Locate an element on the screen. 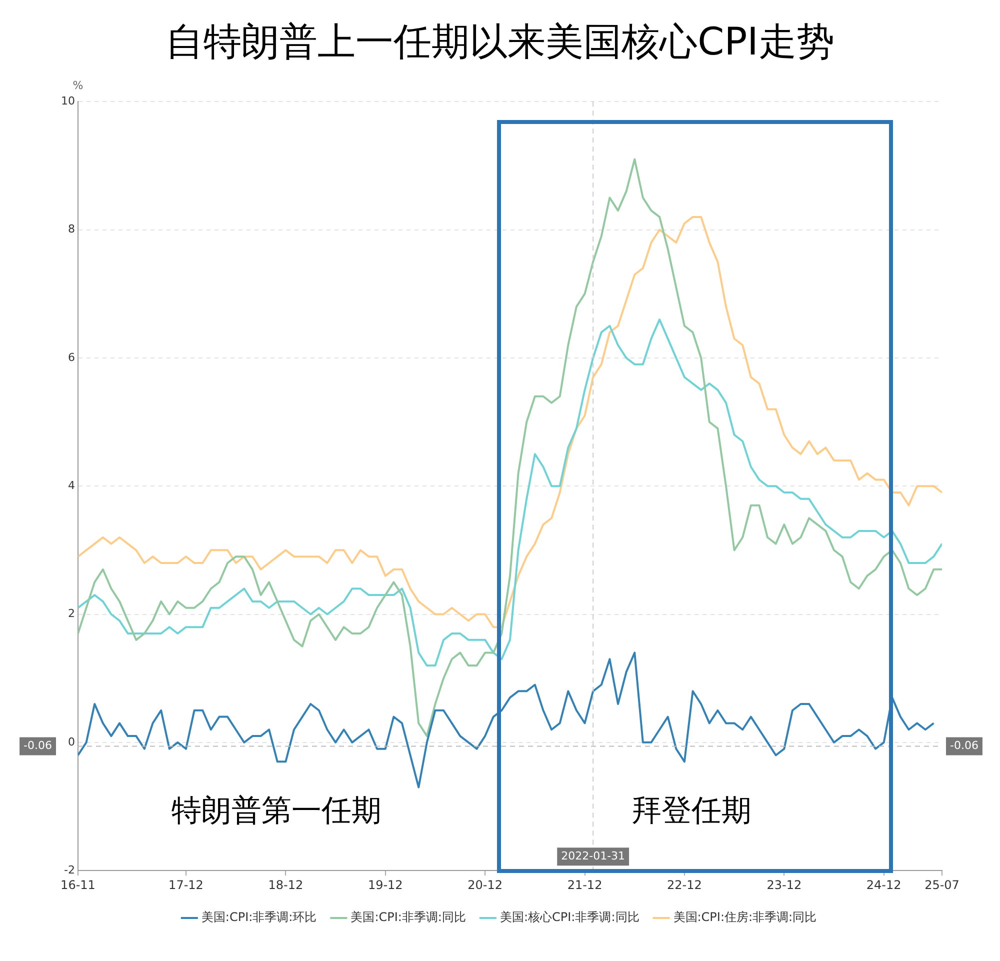  x-tick-label: 21-12 is located at coordinates (584, 885).